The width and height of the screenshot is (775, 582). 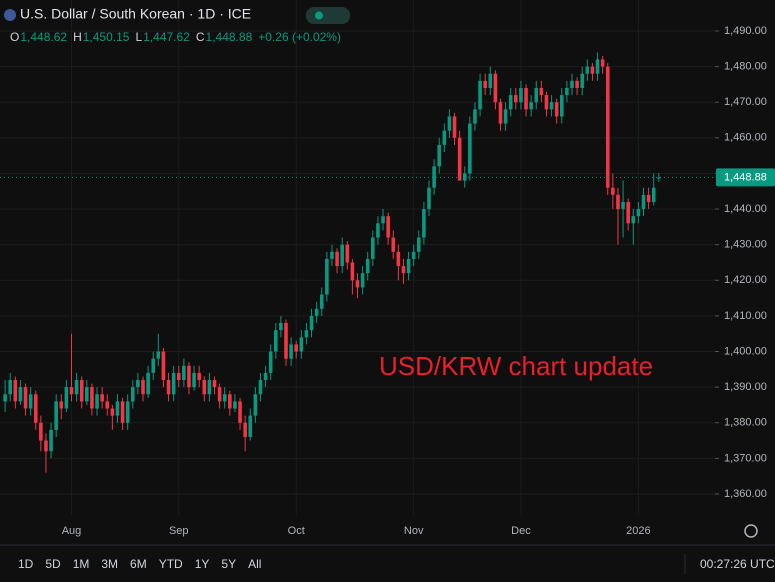 What do you see at coordinates (109, 564) in the screenshot?
I see `range-button: 3M` at bounding box center [109, 564].